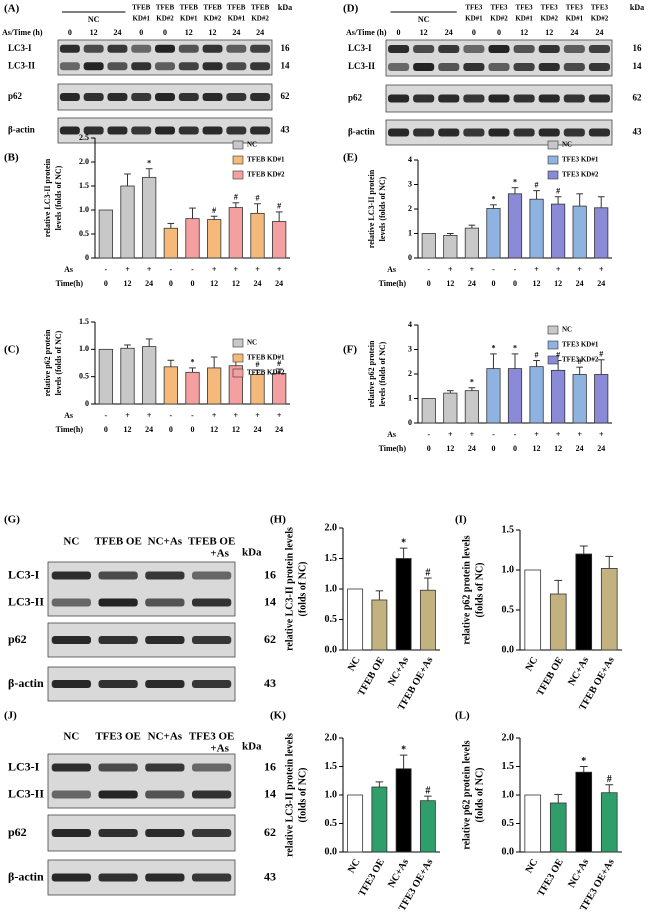  What do you see at coordinates (366, 32) in the screenshot?
I see `header-label: As/Time (h)` at bounding box center [366, 32].